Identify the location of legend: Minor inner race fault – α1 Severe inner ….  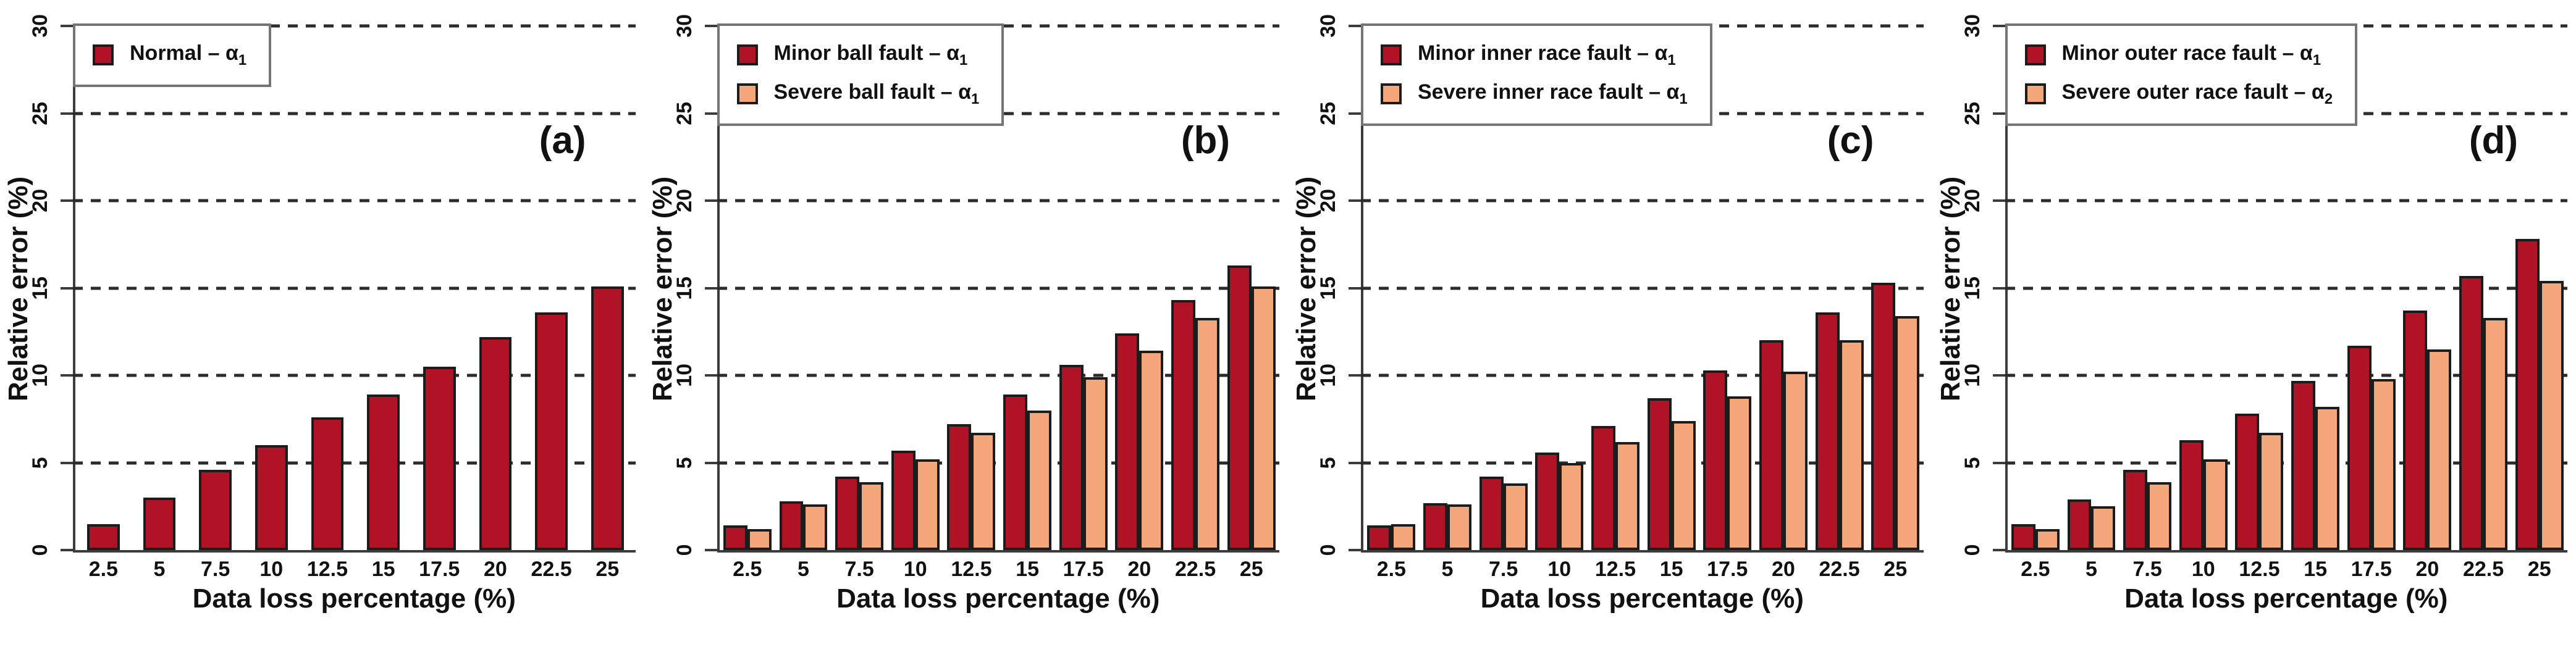
(1536, 74).